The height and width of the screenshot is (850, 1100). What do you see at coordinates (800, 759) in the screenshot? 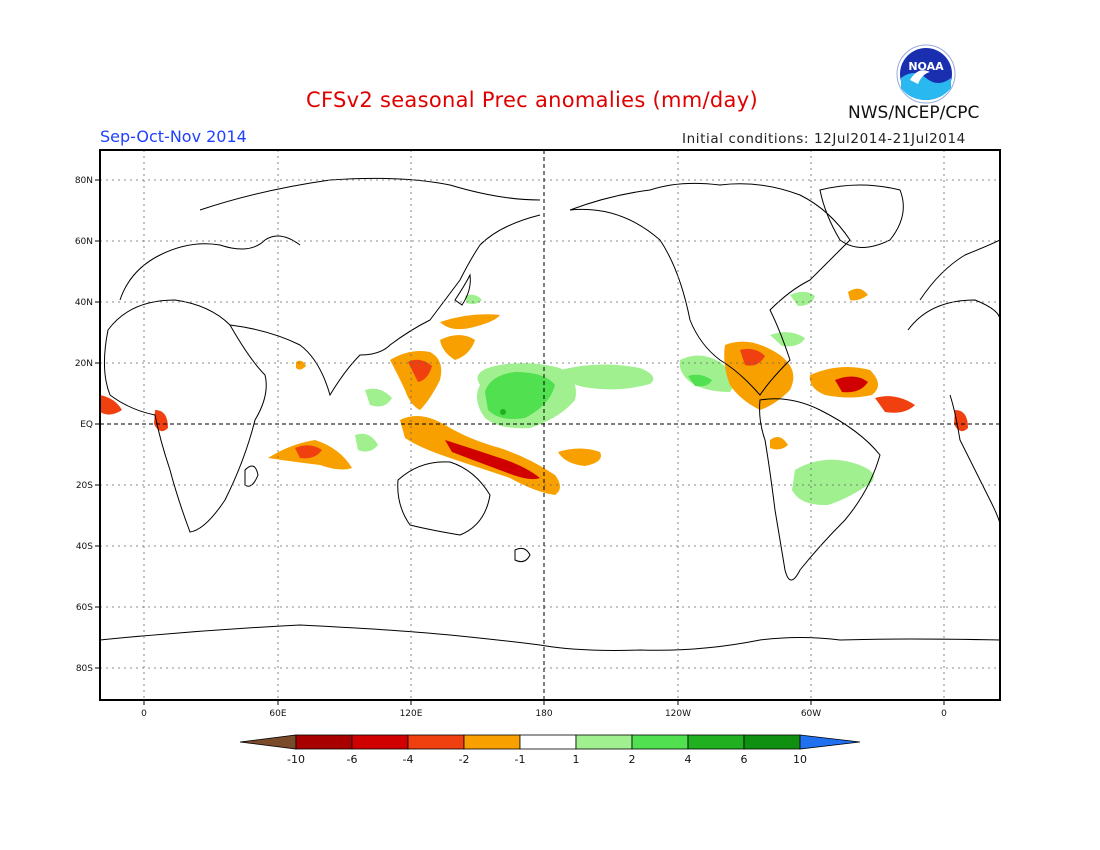
I see `colorbar-label: 10` at bounding box center [800, 759].